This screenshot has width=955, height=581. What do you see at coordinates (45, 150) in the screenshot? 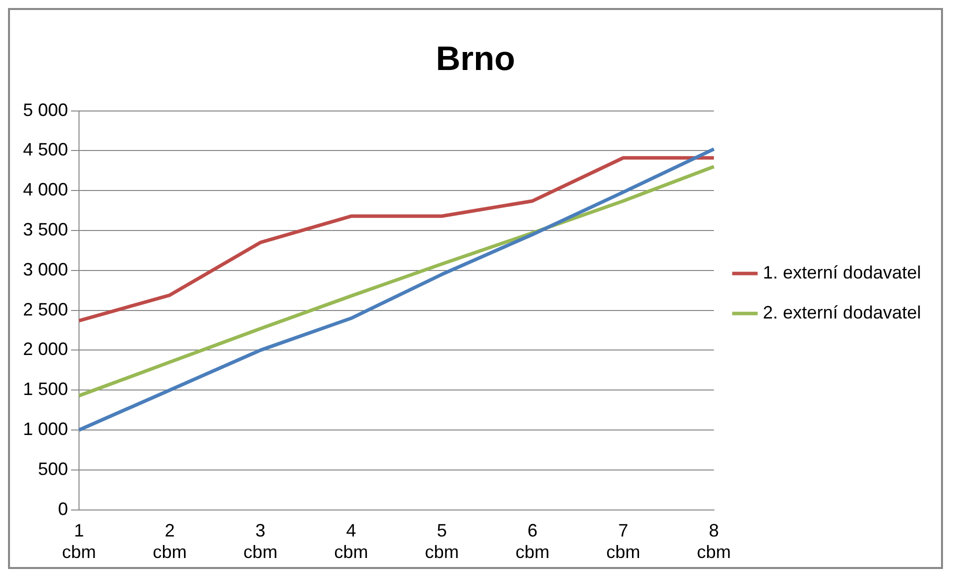
I see `y-tick-label: 4 500` at bounding box center [45, 150].